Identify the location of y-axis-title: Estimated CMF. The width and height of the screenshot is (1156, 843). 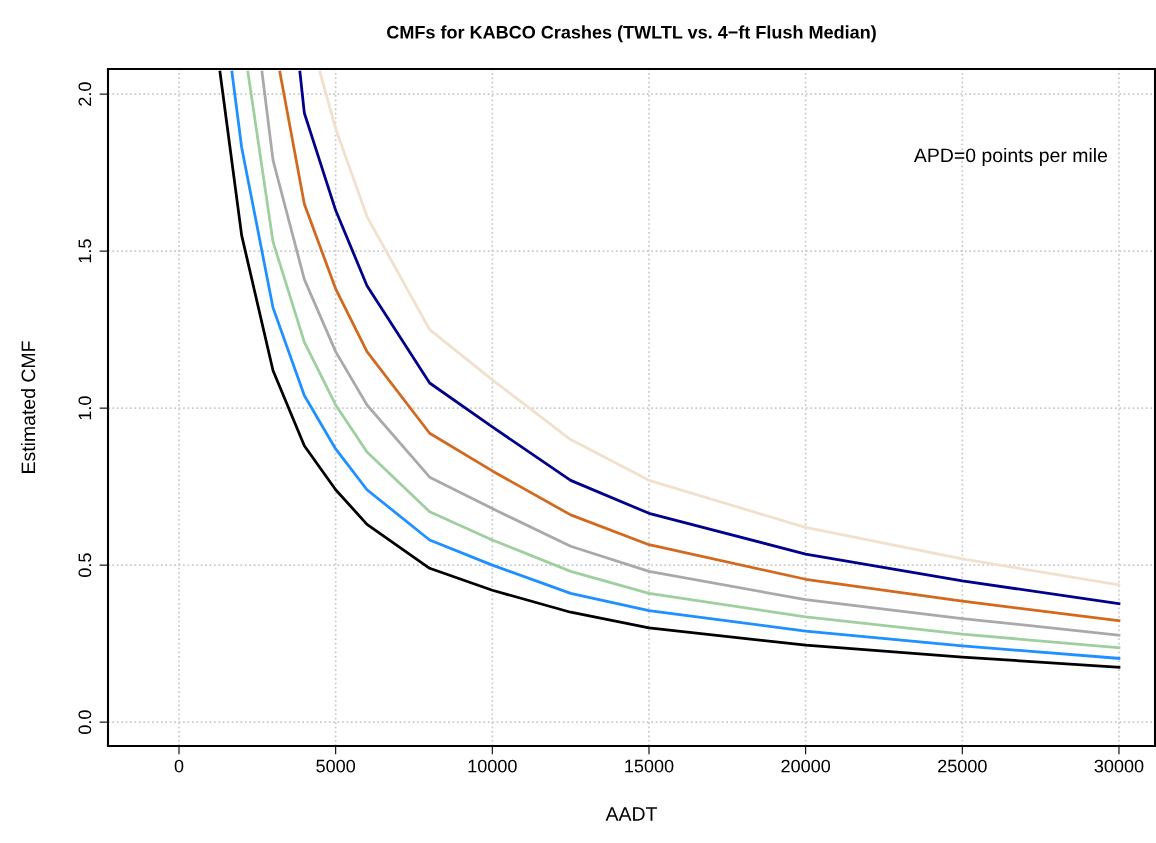
(28, 407).